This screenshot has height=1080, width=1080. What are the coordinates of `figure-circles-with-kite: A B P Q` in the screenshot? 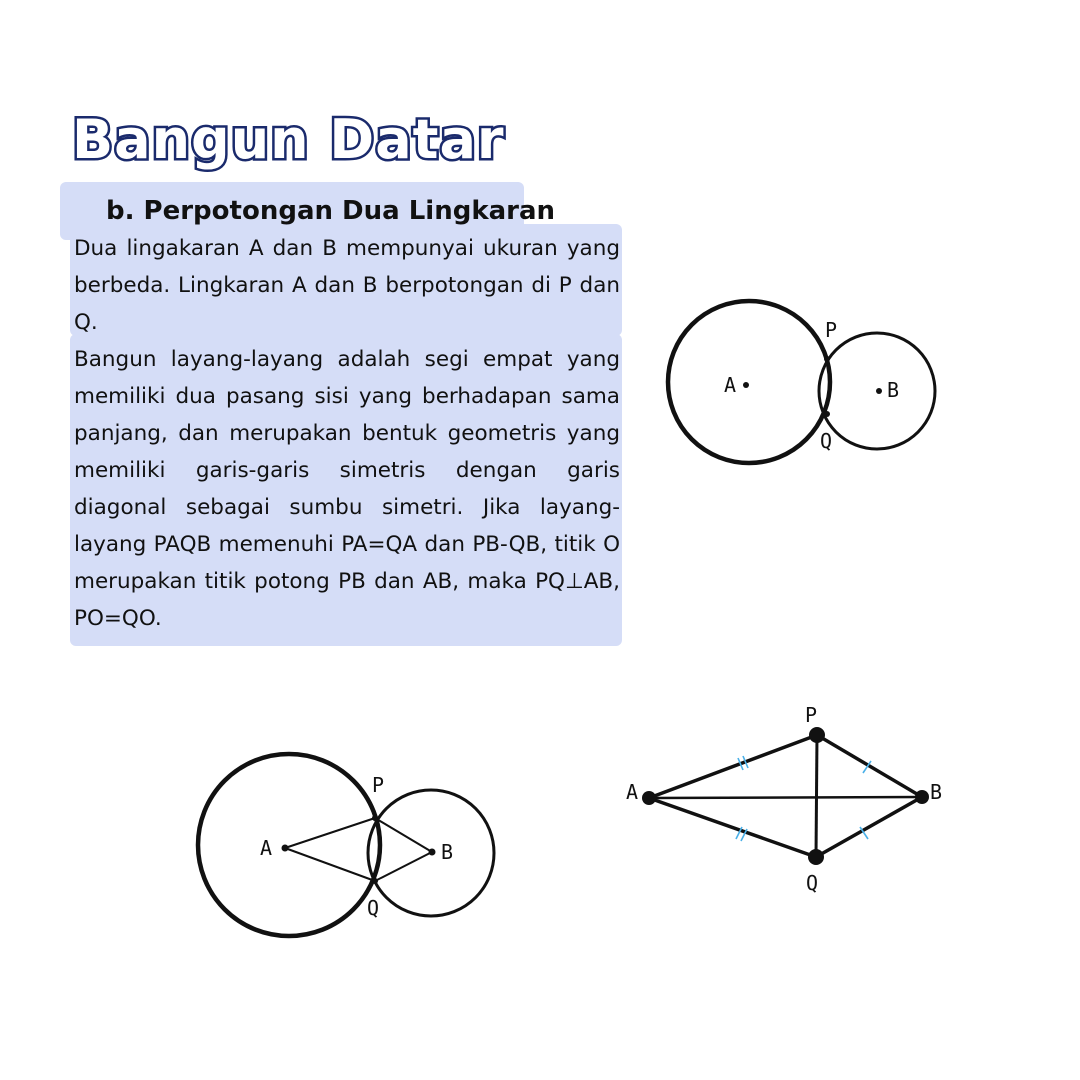 It's located at (345, 845).